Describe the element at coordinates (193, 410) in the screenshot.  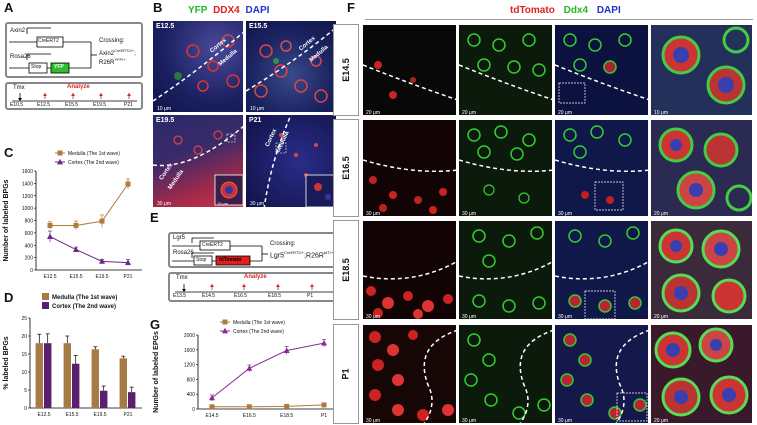
I see `chart-g-ytick-label-0: 0` at that location.